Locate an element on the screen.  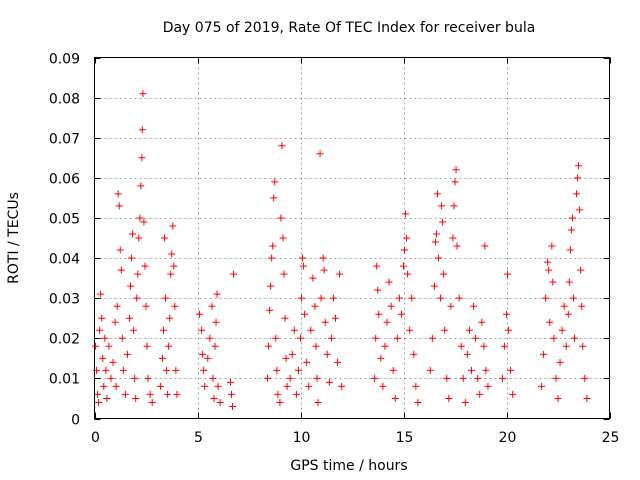
y-tick-label: 0.03 is located at coordinates (64, 300).